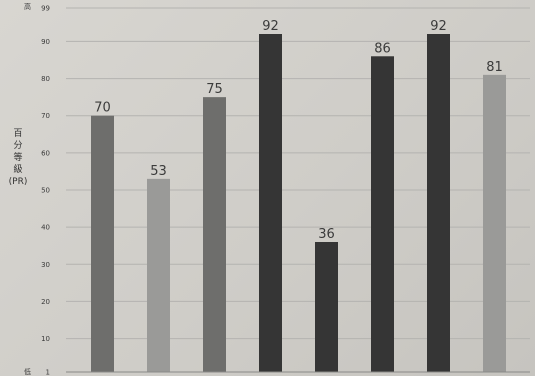  I want to click on y-tick-label: 10, so click(45, 339).